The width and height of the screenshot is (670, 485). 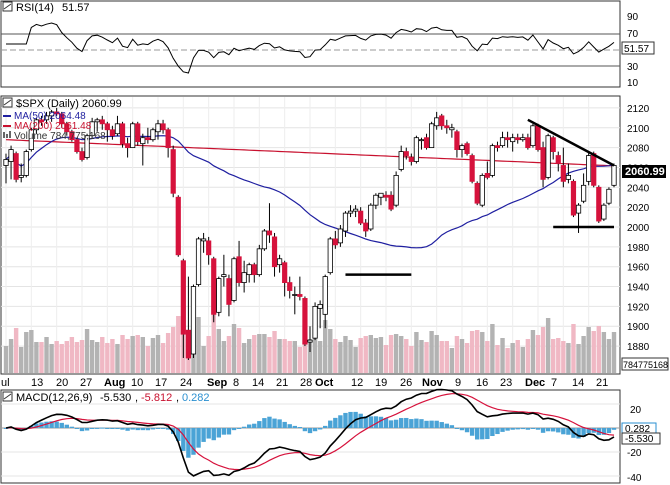 What do you see at coordinates (634, 478) in the screenshot?
I see `macd-tick-neg40: -40` at bounding box center [634, 478].